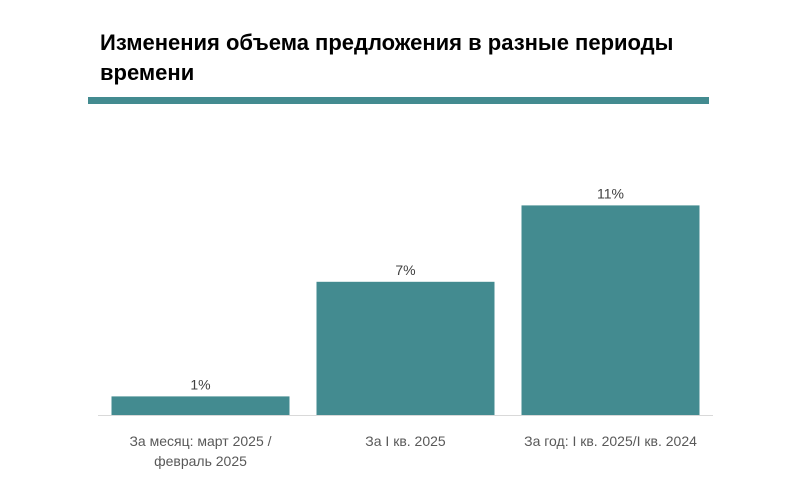 Image resolution: width=800 pixels, height=502 pixels. I want to click on category-label-1-line-2: февраль 2025, so click(200, 461).